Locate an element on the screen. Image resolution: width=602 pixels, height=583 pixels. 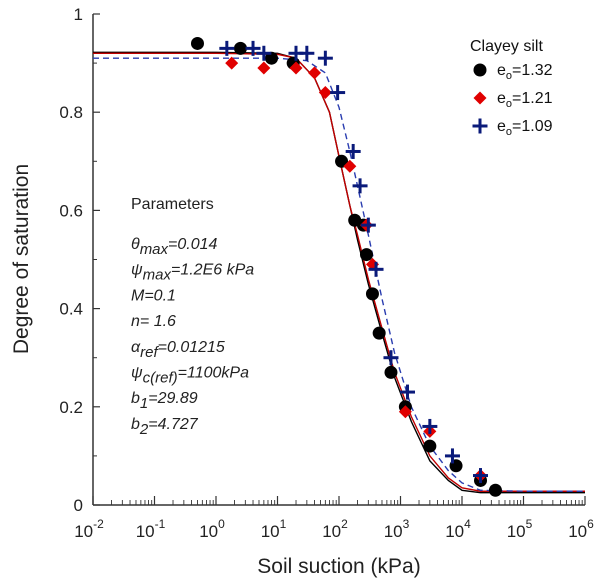
x-tick-label: 10⁵ is located at coordinates (520, 529).